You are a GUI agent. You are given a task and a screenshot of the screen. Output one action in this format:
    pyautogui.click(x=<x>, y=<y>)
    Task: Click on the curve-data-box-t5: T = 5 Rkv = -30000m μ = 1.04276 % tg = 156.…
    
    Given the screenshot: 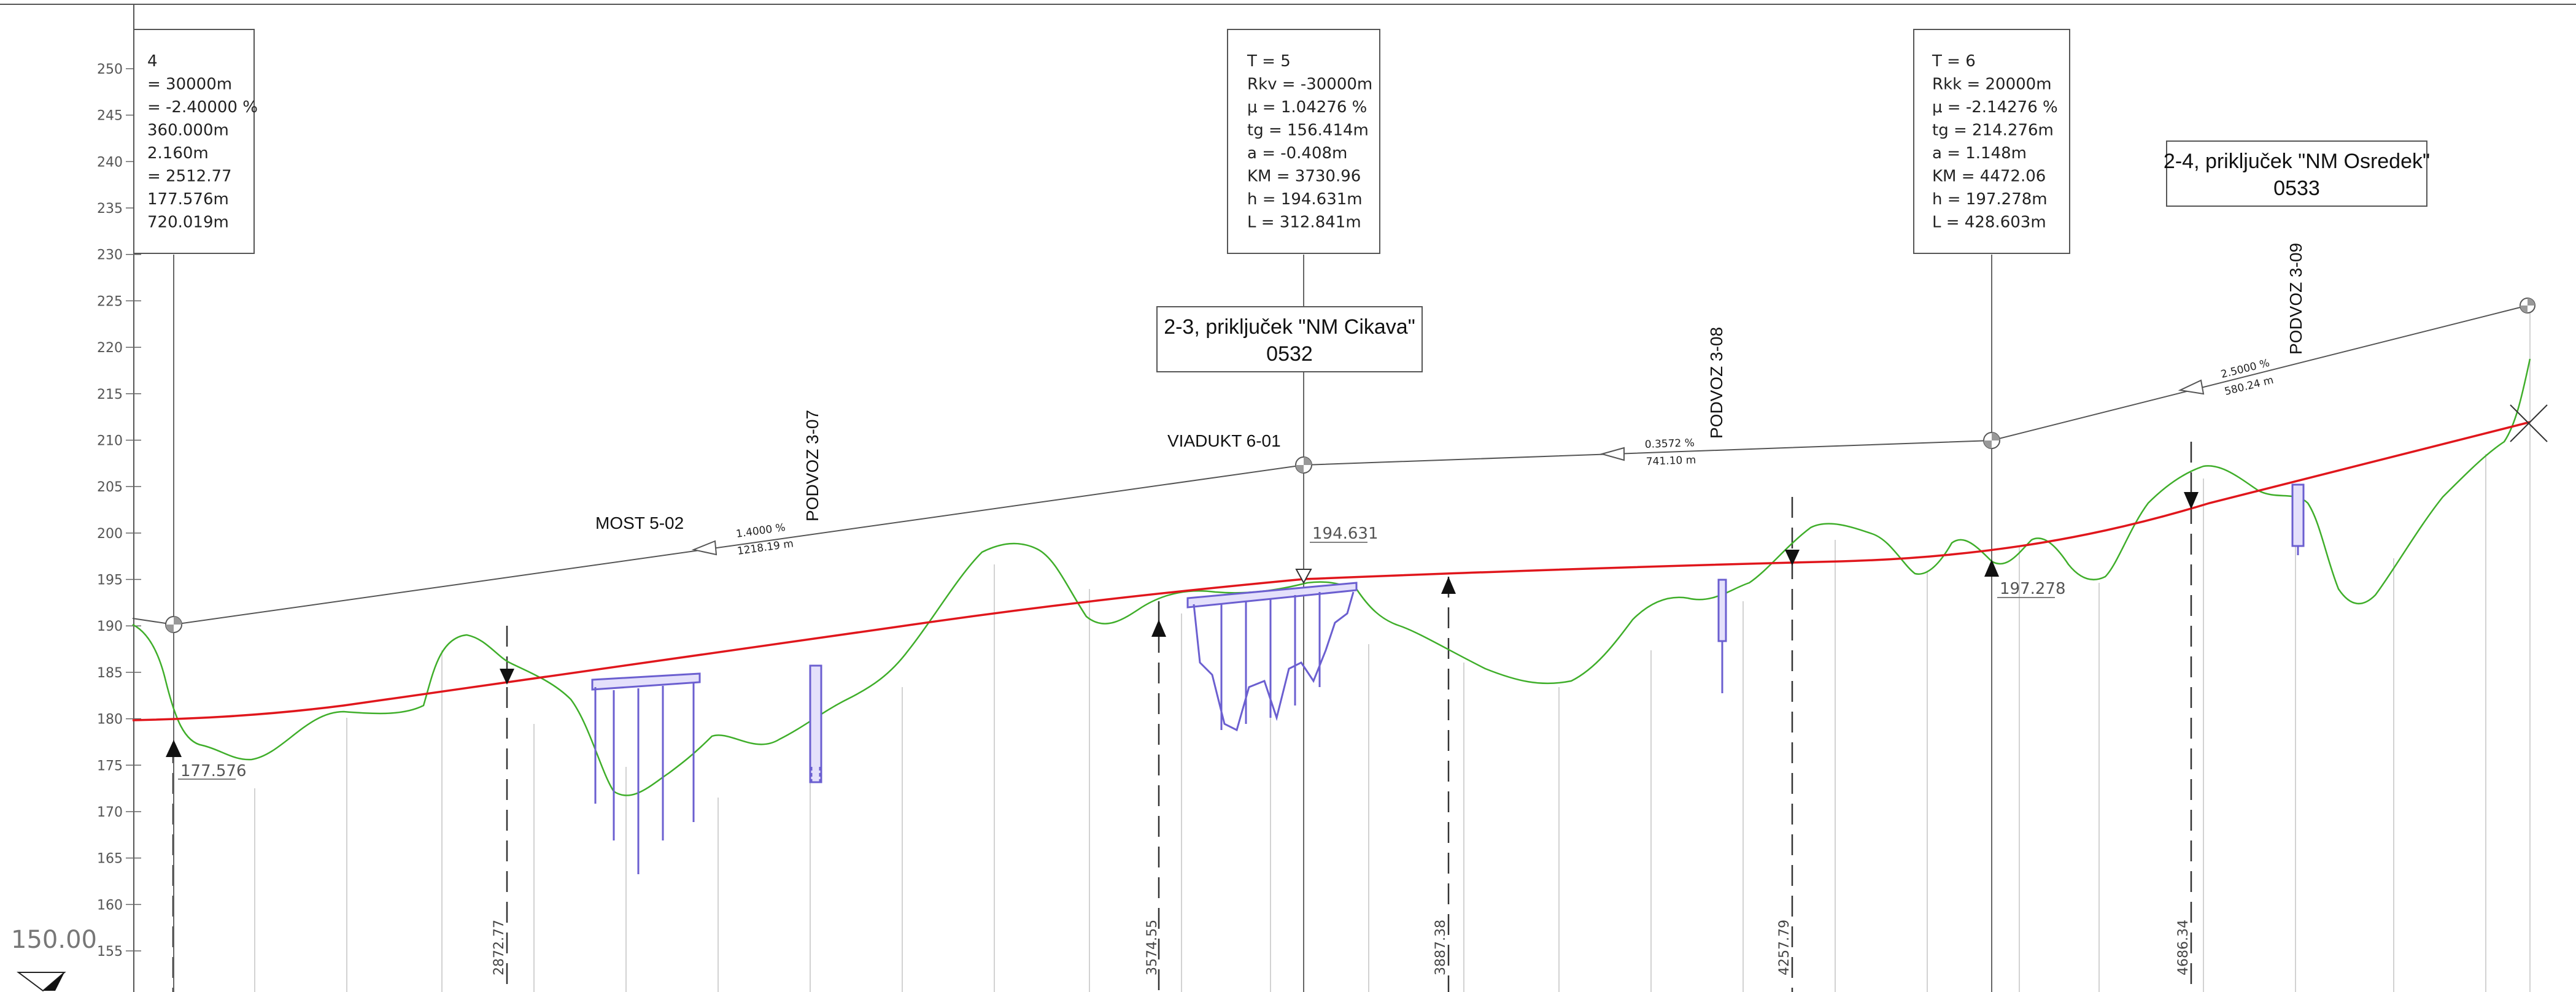 What is the action you would take?
    pyautogui.click(x=1303, y=142)
    